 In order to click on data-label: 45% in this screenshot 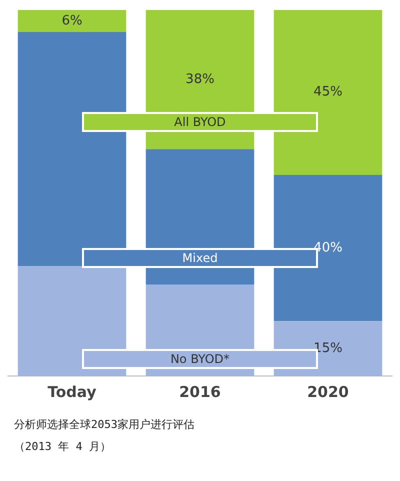, I will do `click(328, 92)`.